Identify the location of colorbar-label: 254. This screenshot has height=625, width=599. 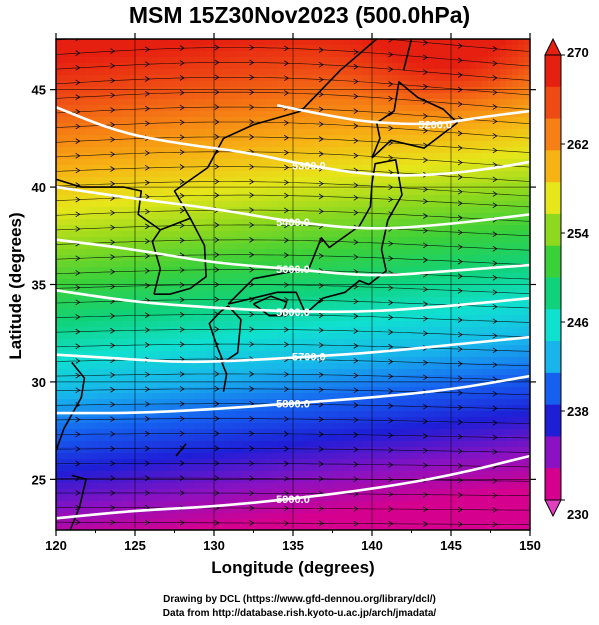
(578, 233).